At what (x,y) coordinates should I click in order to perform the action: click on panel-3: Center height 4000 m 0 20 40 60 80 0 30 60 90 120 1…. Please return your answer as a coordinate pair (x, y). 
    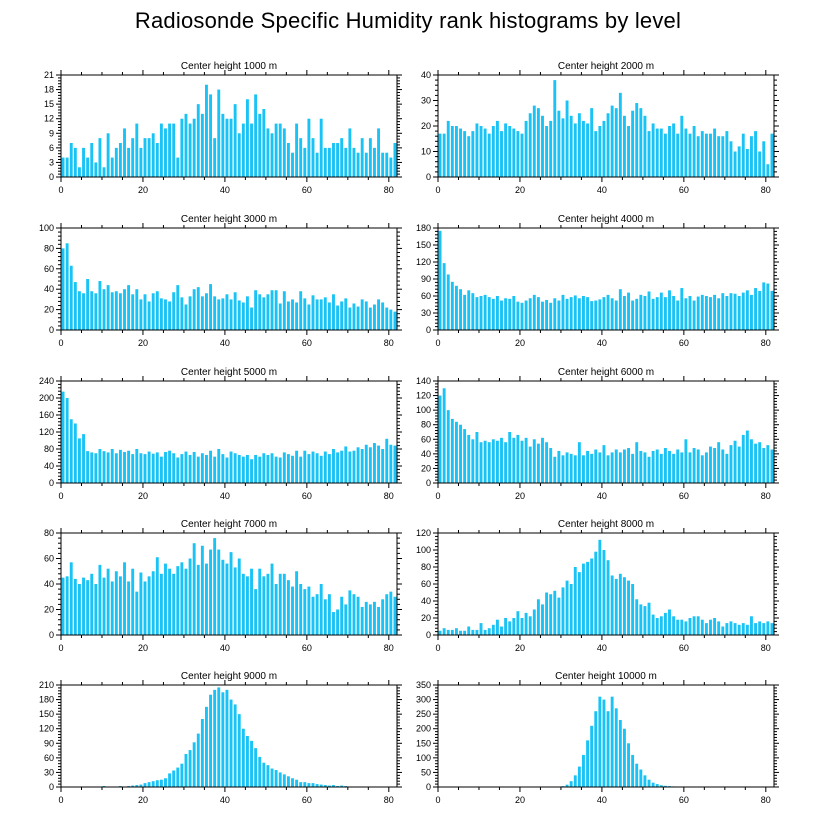
    Looking at the image, I should click on (597, 281).